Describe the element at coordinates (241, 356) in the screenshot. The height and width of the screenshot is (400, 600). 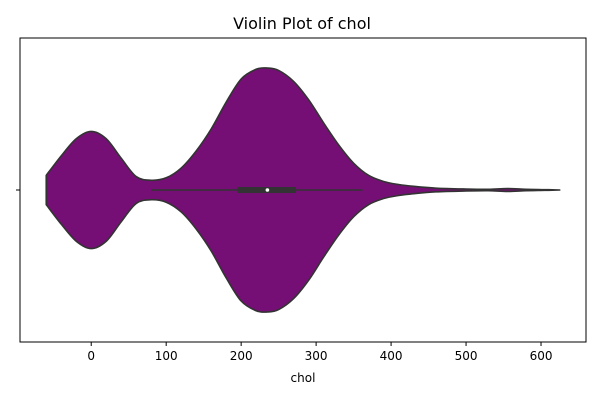
I see `x-tick-label: 200` at that location.